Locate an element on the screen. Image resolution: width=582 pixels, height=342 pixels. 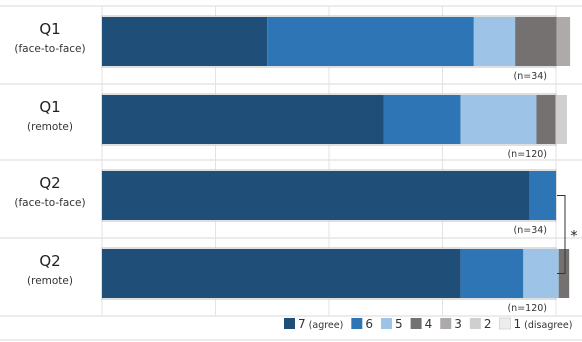
legend-item: 7 (agree) is located at coordinates (313, 324).